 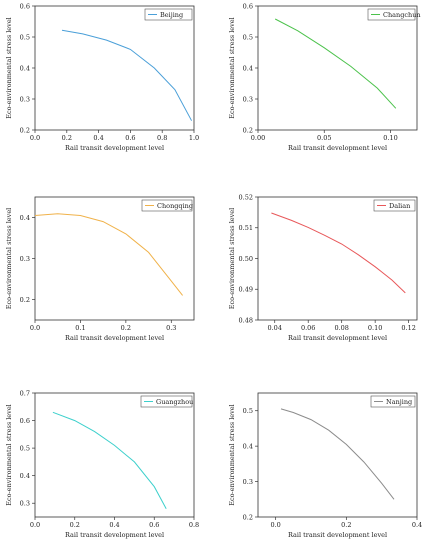 I want to click on x-tick-label: 1.0, so click(x=194, y=138).